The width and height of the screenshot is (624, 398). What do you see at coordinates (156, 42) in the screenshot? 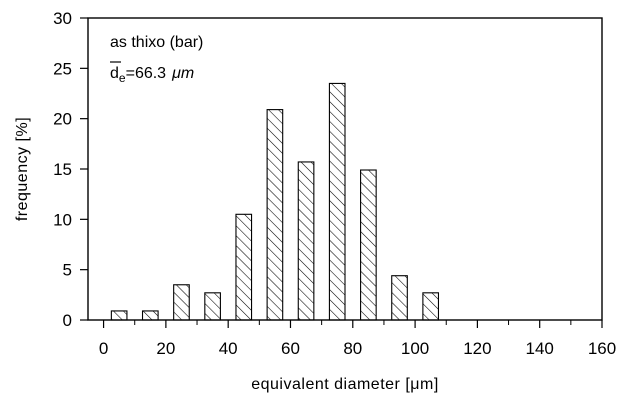
I see `annotation-line1: as thixo (bar)` at bounding box center [156, 42].